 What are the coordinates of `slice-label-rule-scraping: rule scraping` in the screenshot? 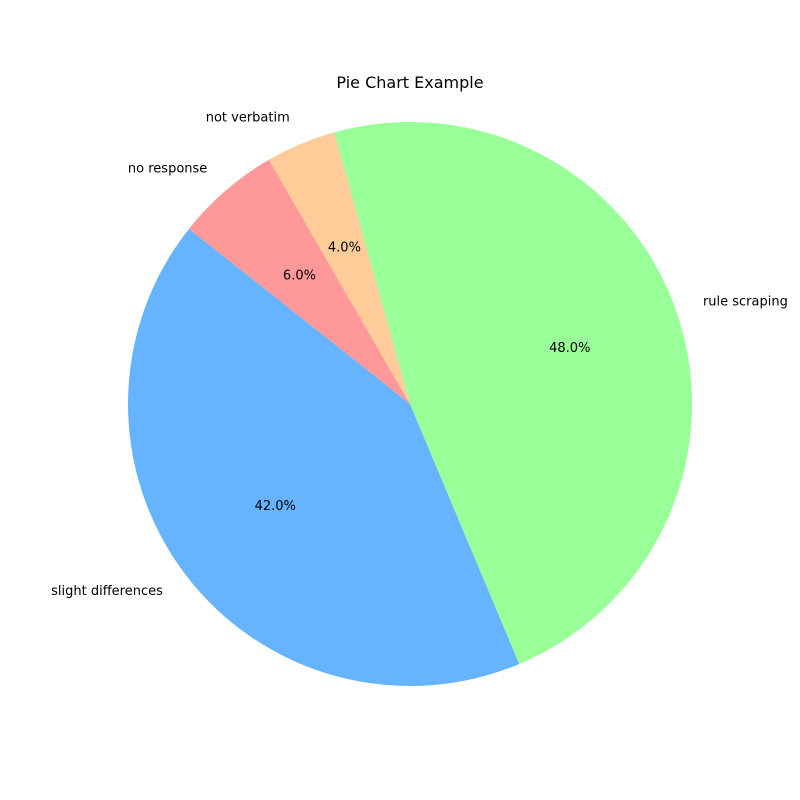 It's located at (745, 301).